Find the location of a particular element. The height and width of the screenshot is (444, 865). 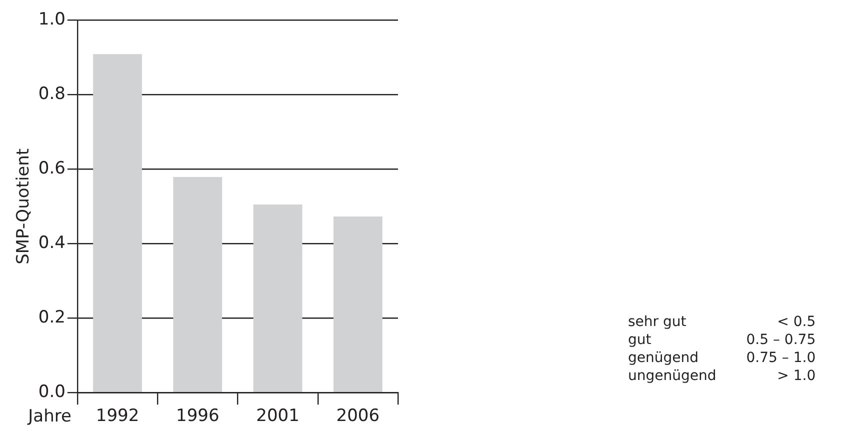

y-tick-label: 0.4 is located at coordinates (52, 243).